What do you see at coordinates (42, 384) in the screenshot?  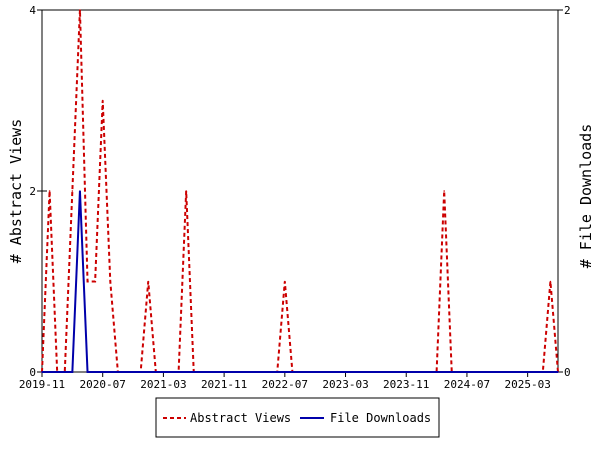 I see `x-tick-label: 2019-11` at bounding box center [42, 384].